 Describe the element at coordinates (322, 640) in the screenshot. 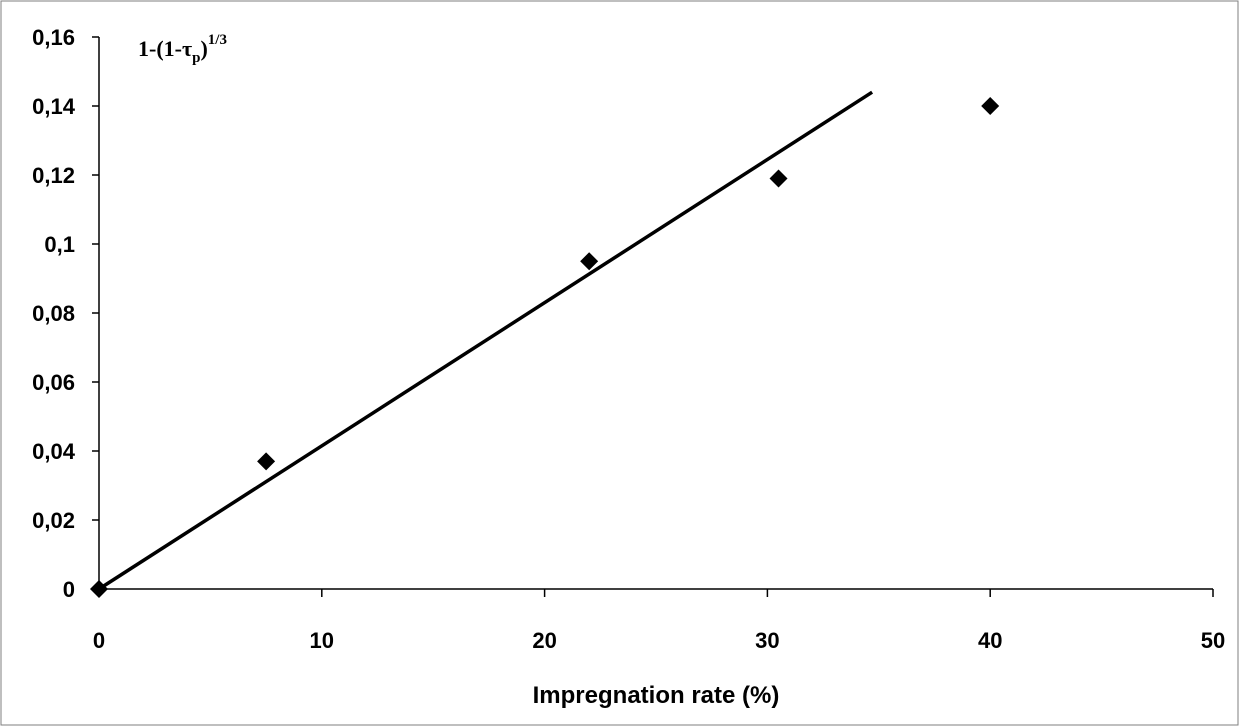

I see `x-tick-label: 10` at that location.